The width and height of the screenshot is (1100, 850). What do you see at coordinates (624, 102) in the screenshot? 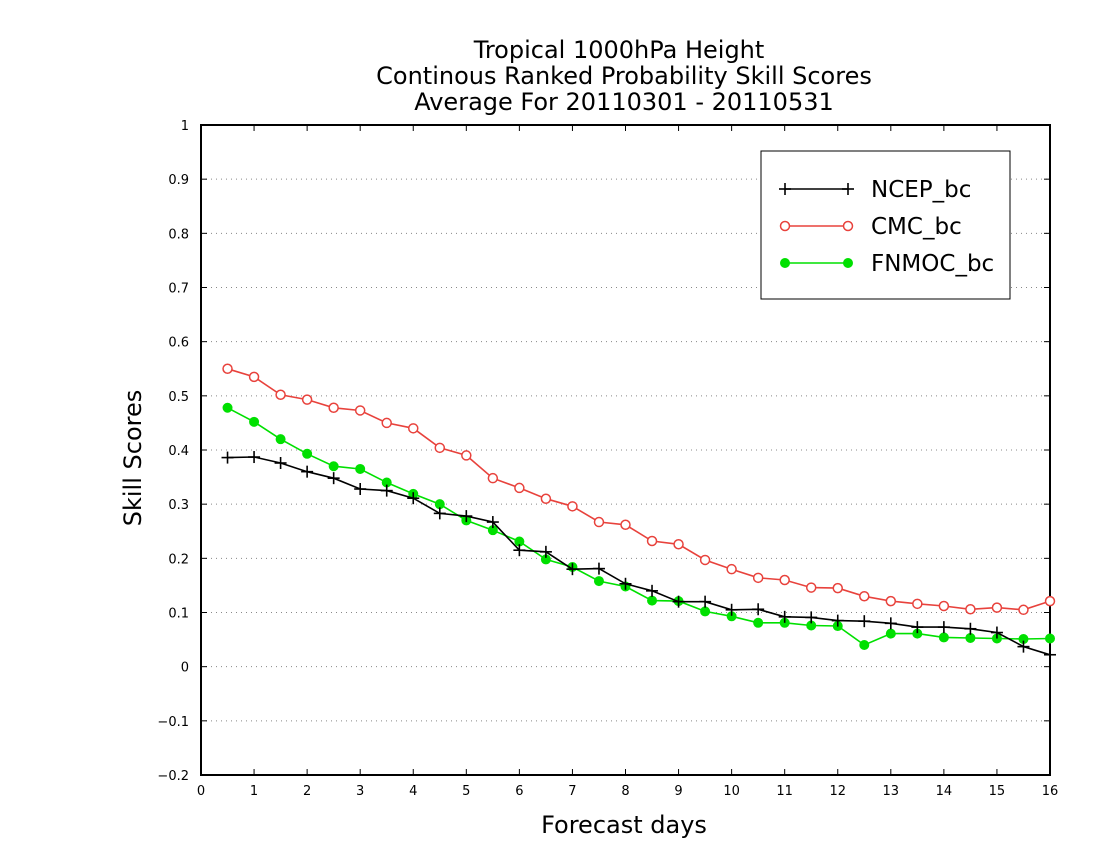
I see `title-line-3: Average For 20110301 - 20110531` at bounding box center [624, 102].